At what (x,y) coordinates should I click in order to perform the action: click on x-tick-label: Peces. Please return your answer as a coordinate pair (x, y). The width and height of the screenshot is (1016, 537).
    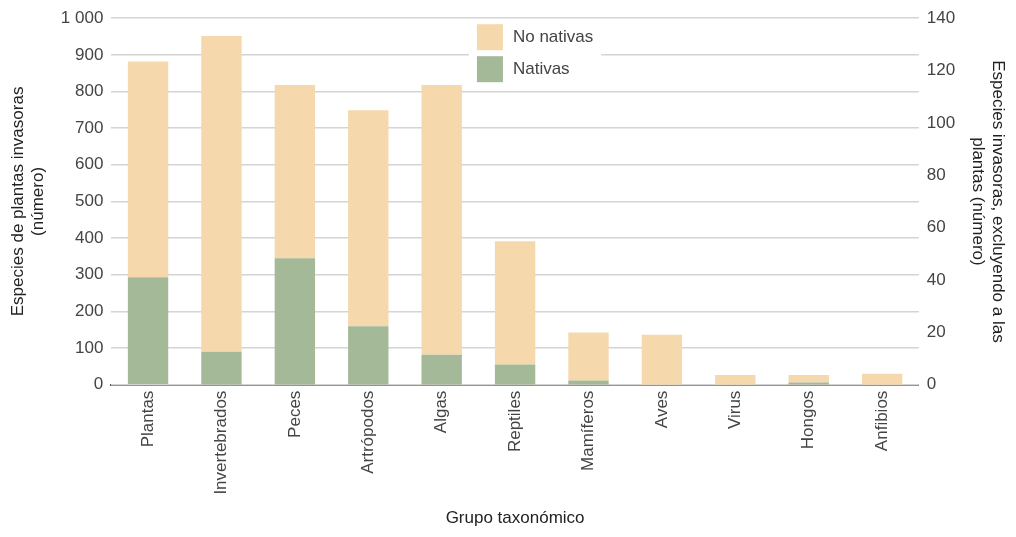
    Looking at the image, I should click on (294, 414).